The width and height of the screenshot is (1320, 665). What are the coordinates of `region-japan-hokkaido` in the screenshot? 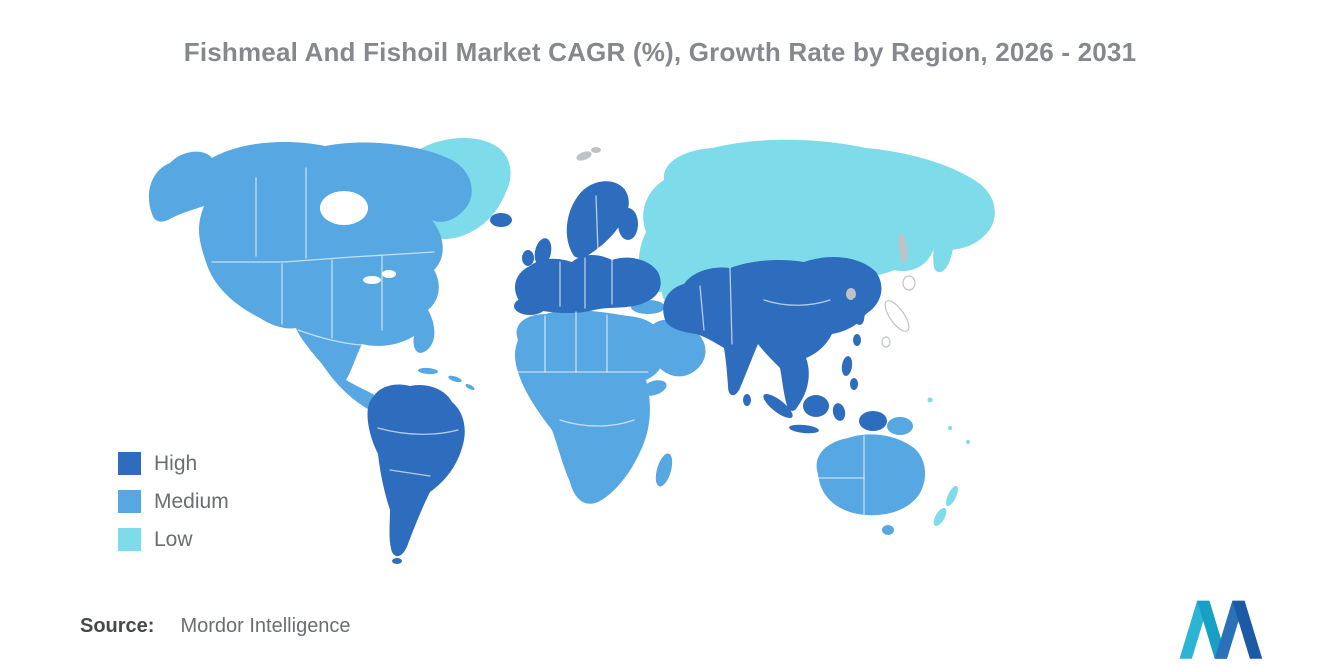 It's located at (909, 283).